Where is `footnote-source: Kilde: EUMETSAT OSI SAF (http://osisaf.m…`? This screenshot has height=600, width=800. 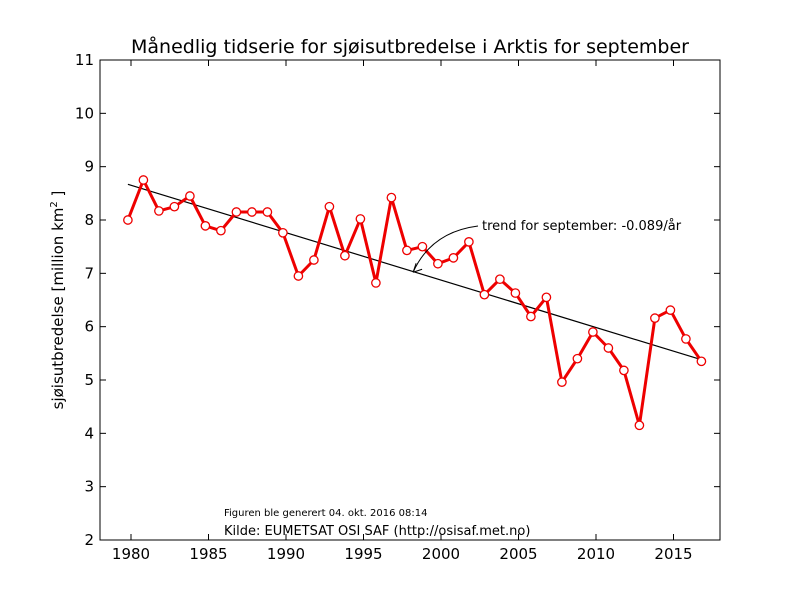
footnote-source: Kilde: EUMETSAT OSI SAF (http://osisaf.m… is located at coordinates (377, 531).